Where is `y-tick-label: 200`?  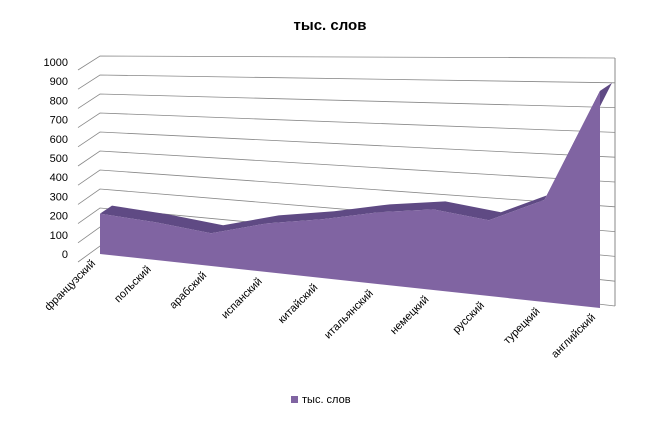 y-tick-label: 200 is located at coordinates (59, 217).